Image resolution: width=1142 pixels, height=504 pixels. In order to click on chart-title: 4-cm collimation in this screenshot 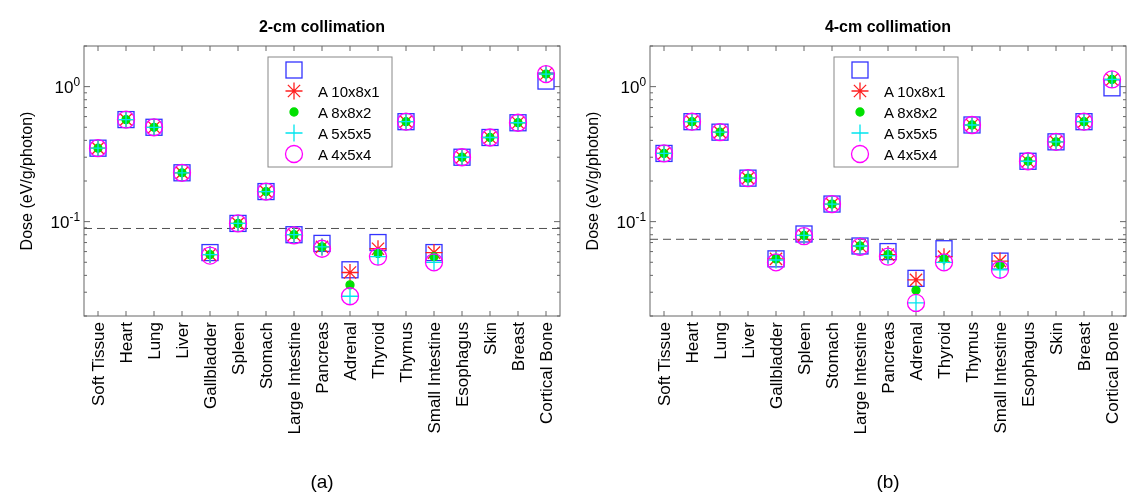, I will do `click(888, 26)`.